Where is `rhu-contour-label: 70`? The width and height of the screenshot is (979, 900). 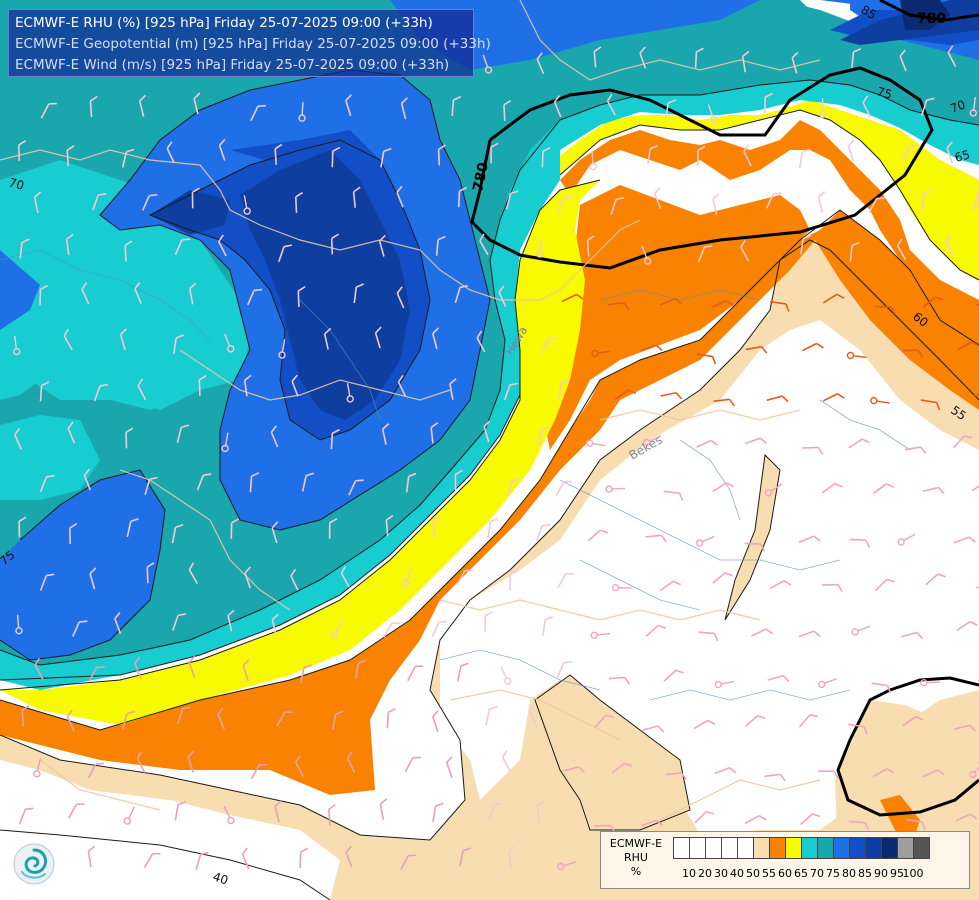
rhu-contour-label: 70 is located at coordinates (16, 183).